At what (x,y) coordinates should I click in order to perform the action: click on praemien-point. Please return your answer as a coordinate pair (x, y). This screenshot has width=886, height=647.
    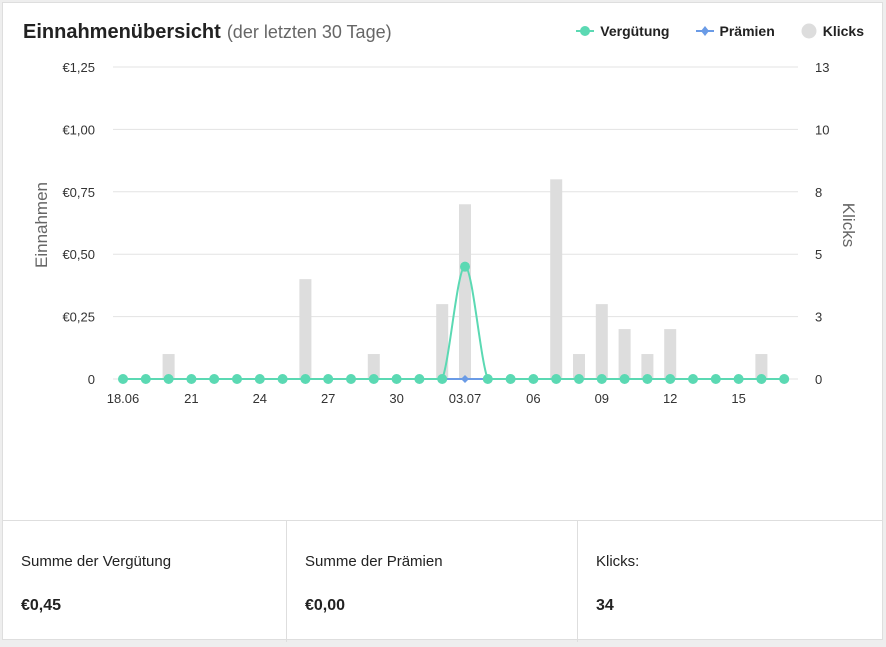
    Looking at the image, I should click on (465, 379).